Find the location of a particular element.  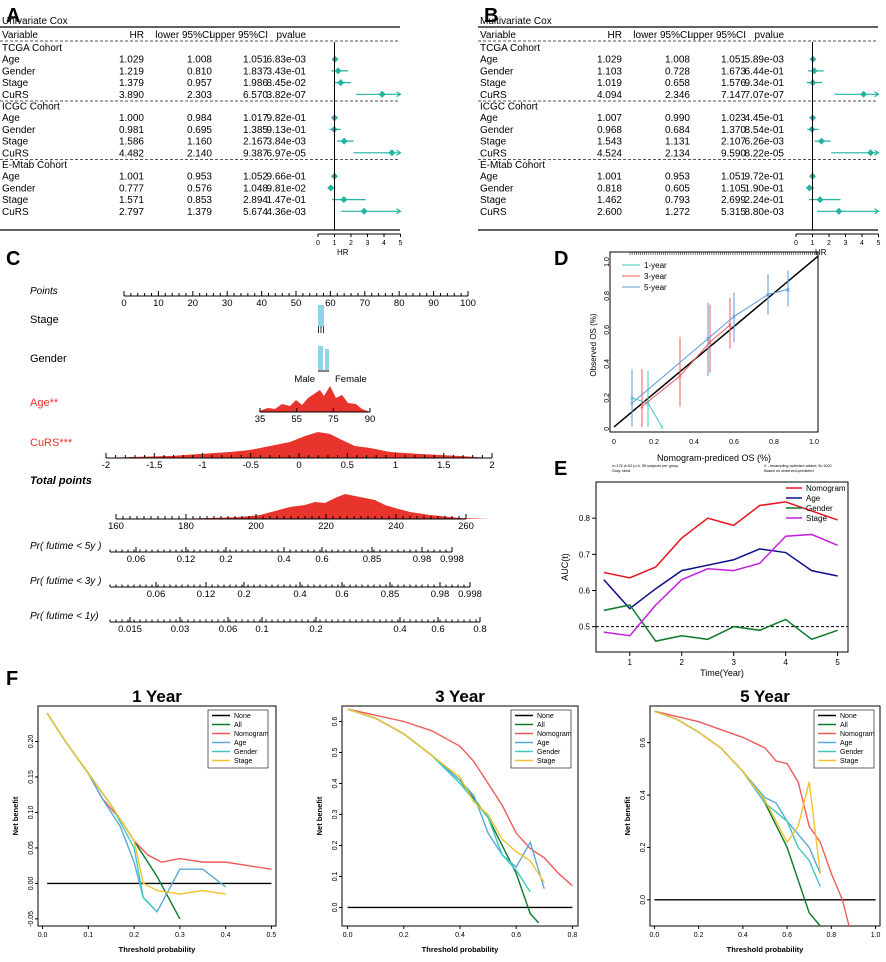

cohort-label: TCGA Cohort is located at coordinates (32, 48).